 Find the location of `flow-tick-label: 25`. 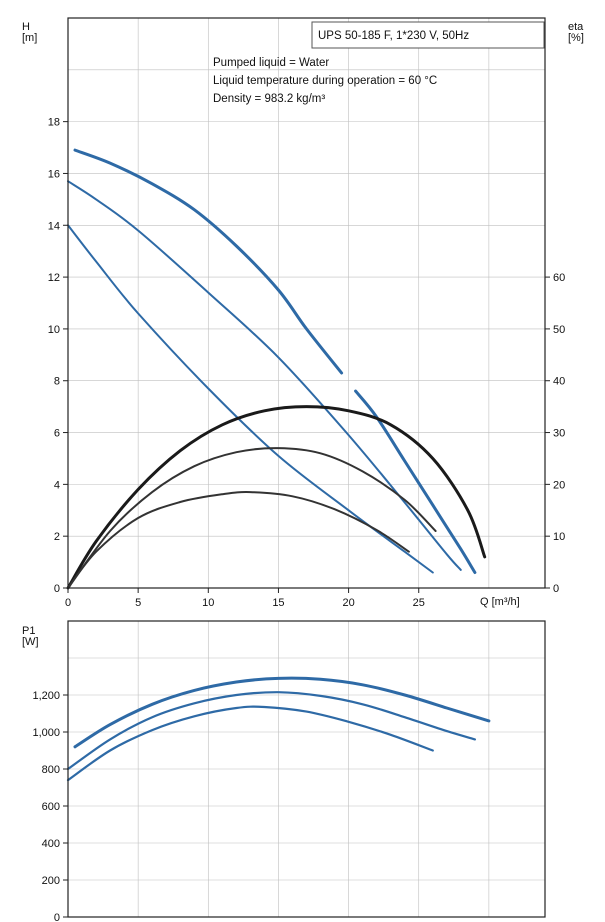

flow-tick-label: 25 is located at coordinates (419, 603).